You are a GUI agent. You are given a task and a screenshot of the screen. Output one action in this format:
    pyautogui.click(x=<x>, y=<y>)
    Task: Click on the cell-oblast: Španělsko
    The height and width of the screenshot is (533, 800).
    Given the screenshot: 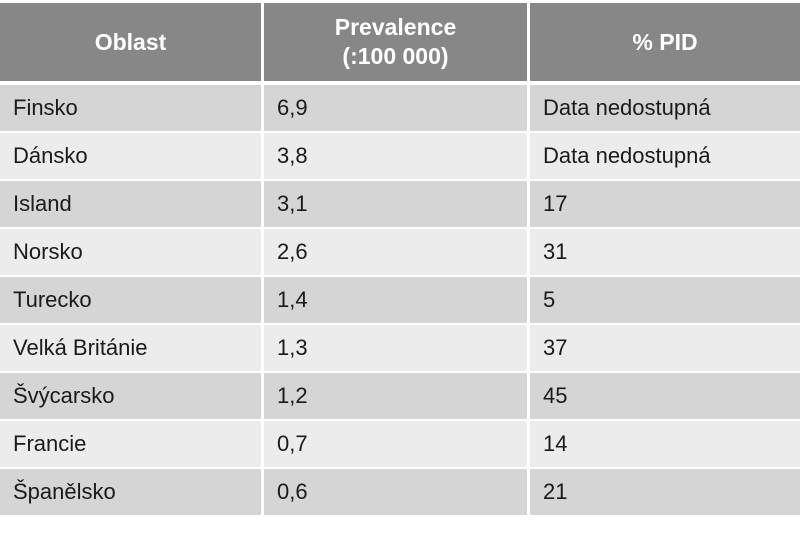 What is the action you would take?
    pyautogui.click(x=132, y=493)
    